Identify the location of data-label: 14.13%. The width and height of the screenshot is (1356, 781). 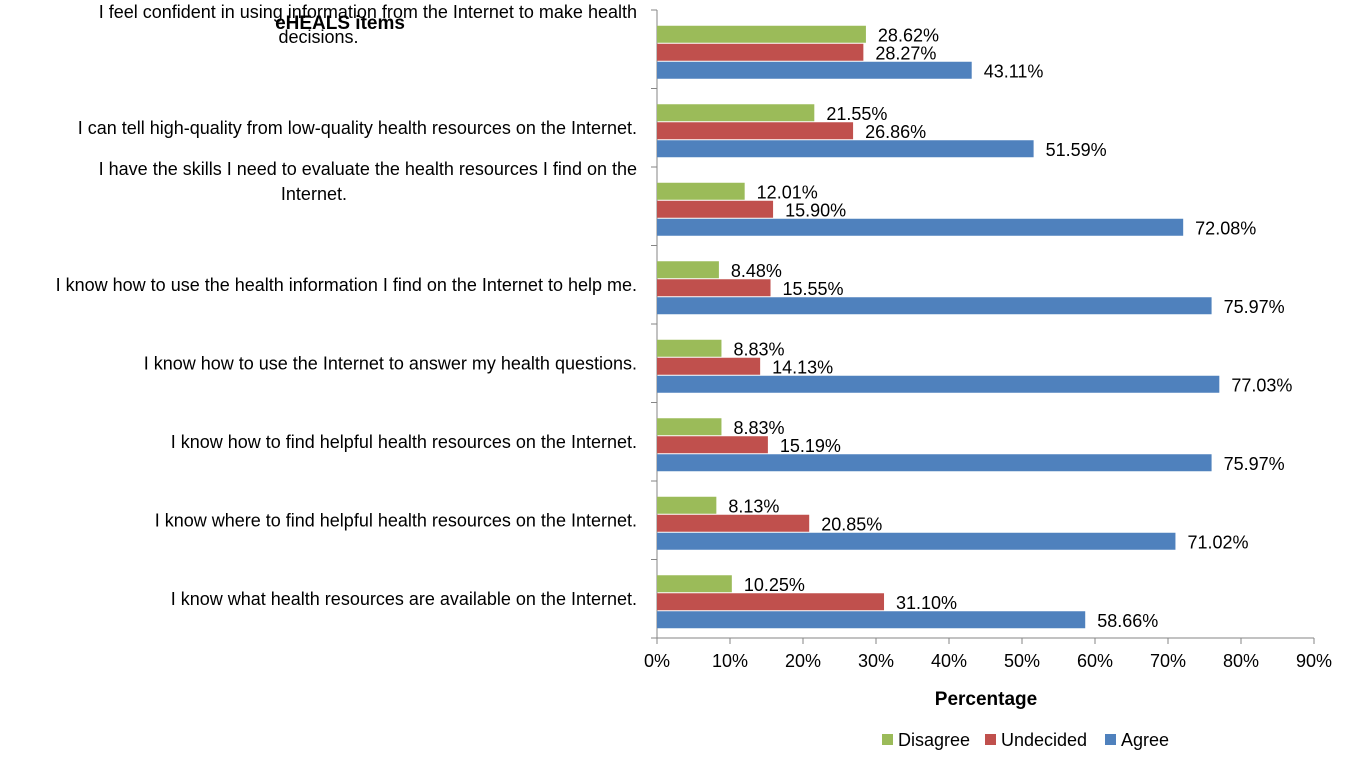
(802, 367).